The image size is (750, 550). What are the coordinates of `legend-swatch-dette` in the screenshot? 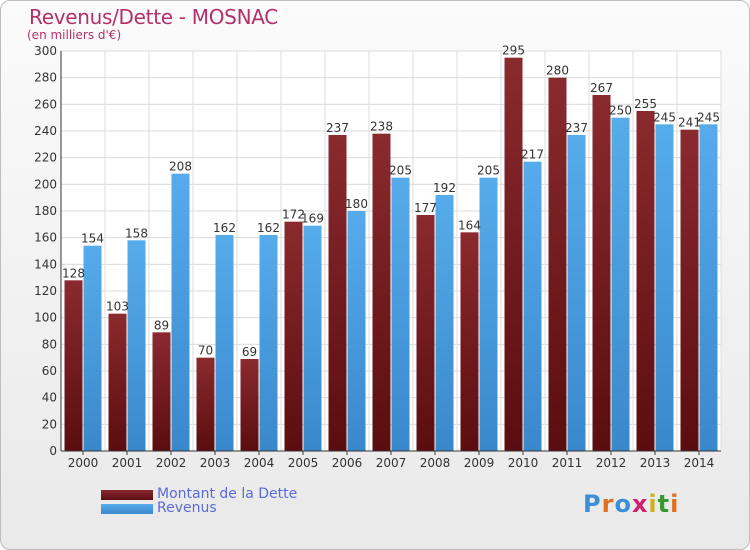 It's located at (127, 495).